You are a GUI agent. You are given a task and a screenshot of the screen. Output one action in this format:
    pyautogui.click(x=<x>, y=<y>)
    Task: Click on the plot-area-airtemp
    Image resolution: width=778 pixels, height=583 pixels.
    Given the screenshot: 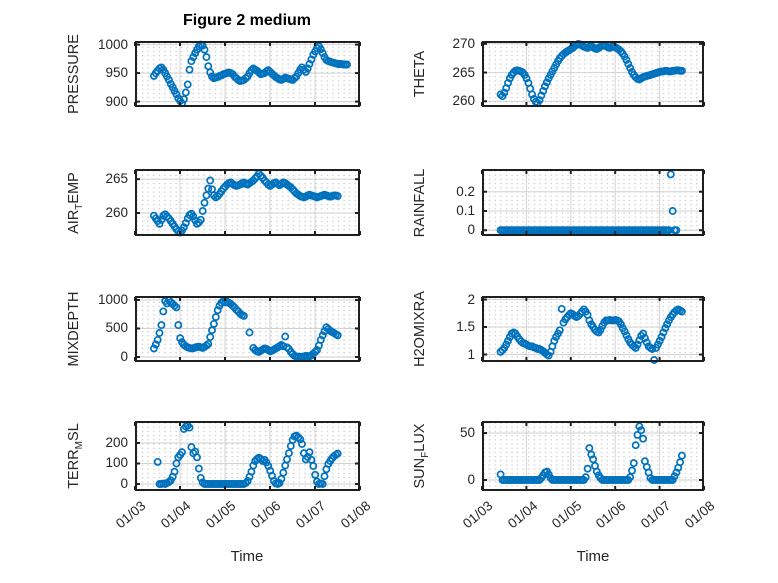 What is the action you would take?
    pyautogui.click(x=247, y=203)
    